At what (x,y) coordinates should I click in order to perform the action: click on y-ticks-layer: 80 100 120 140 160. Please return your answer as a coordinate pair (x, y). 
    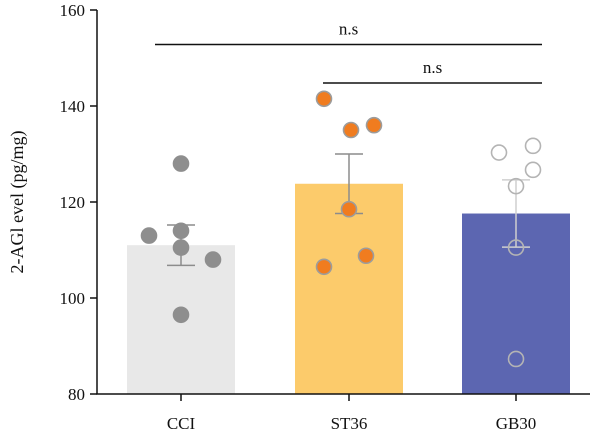
    Looking at the image, I should click on (78, 202).